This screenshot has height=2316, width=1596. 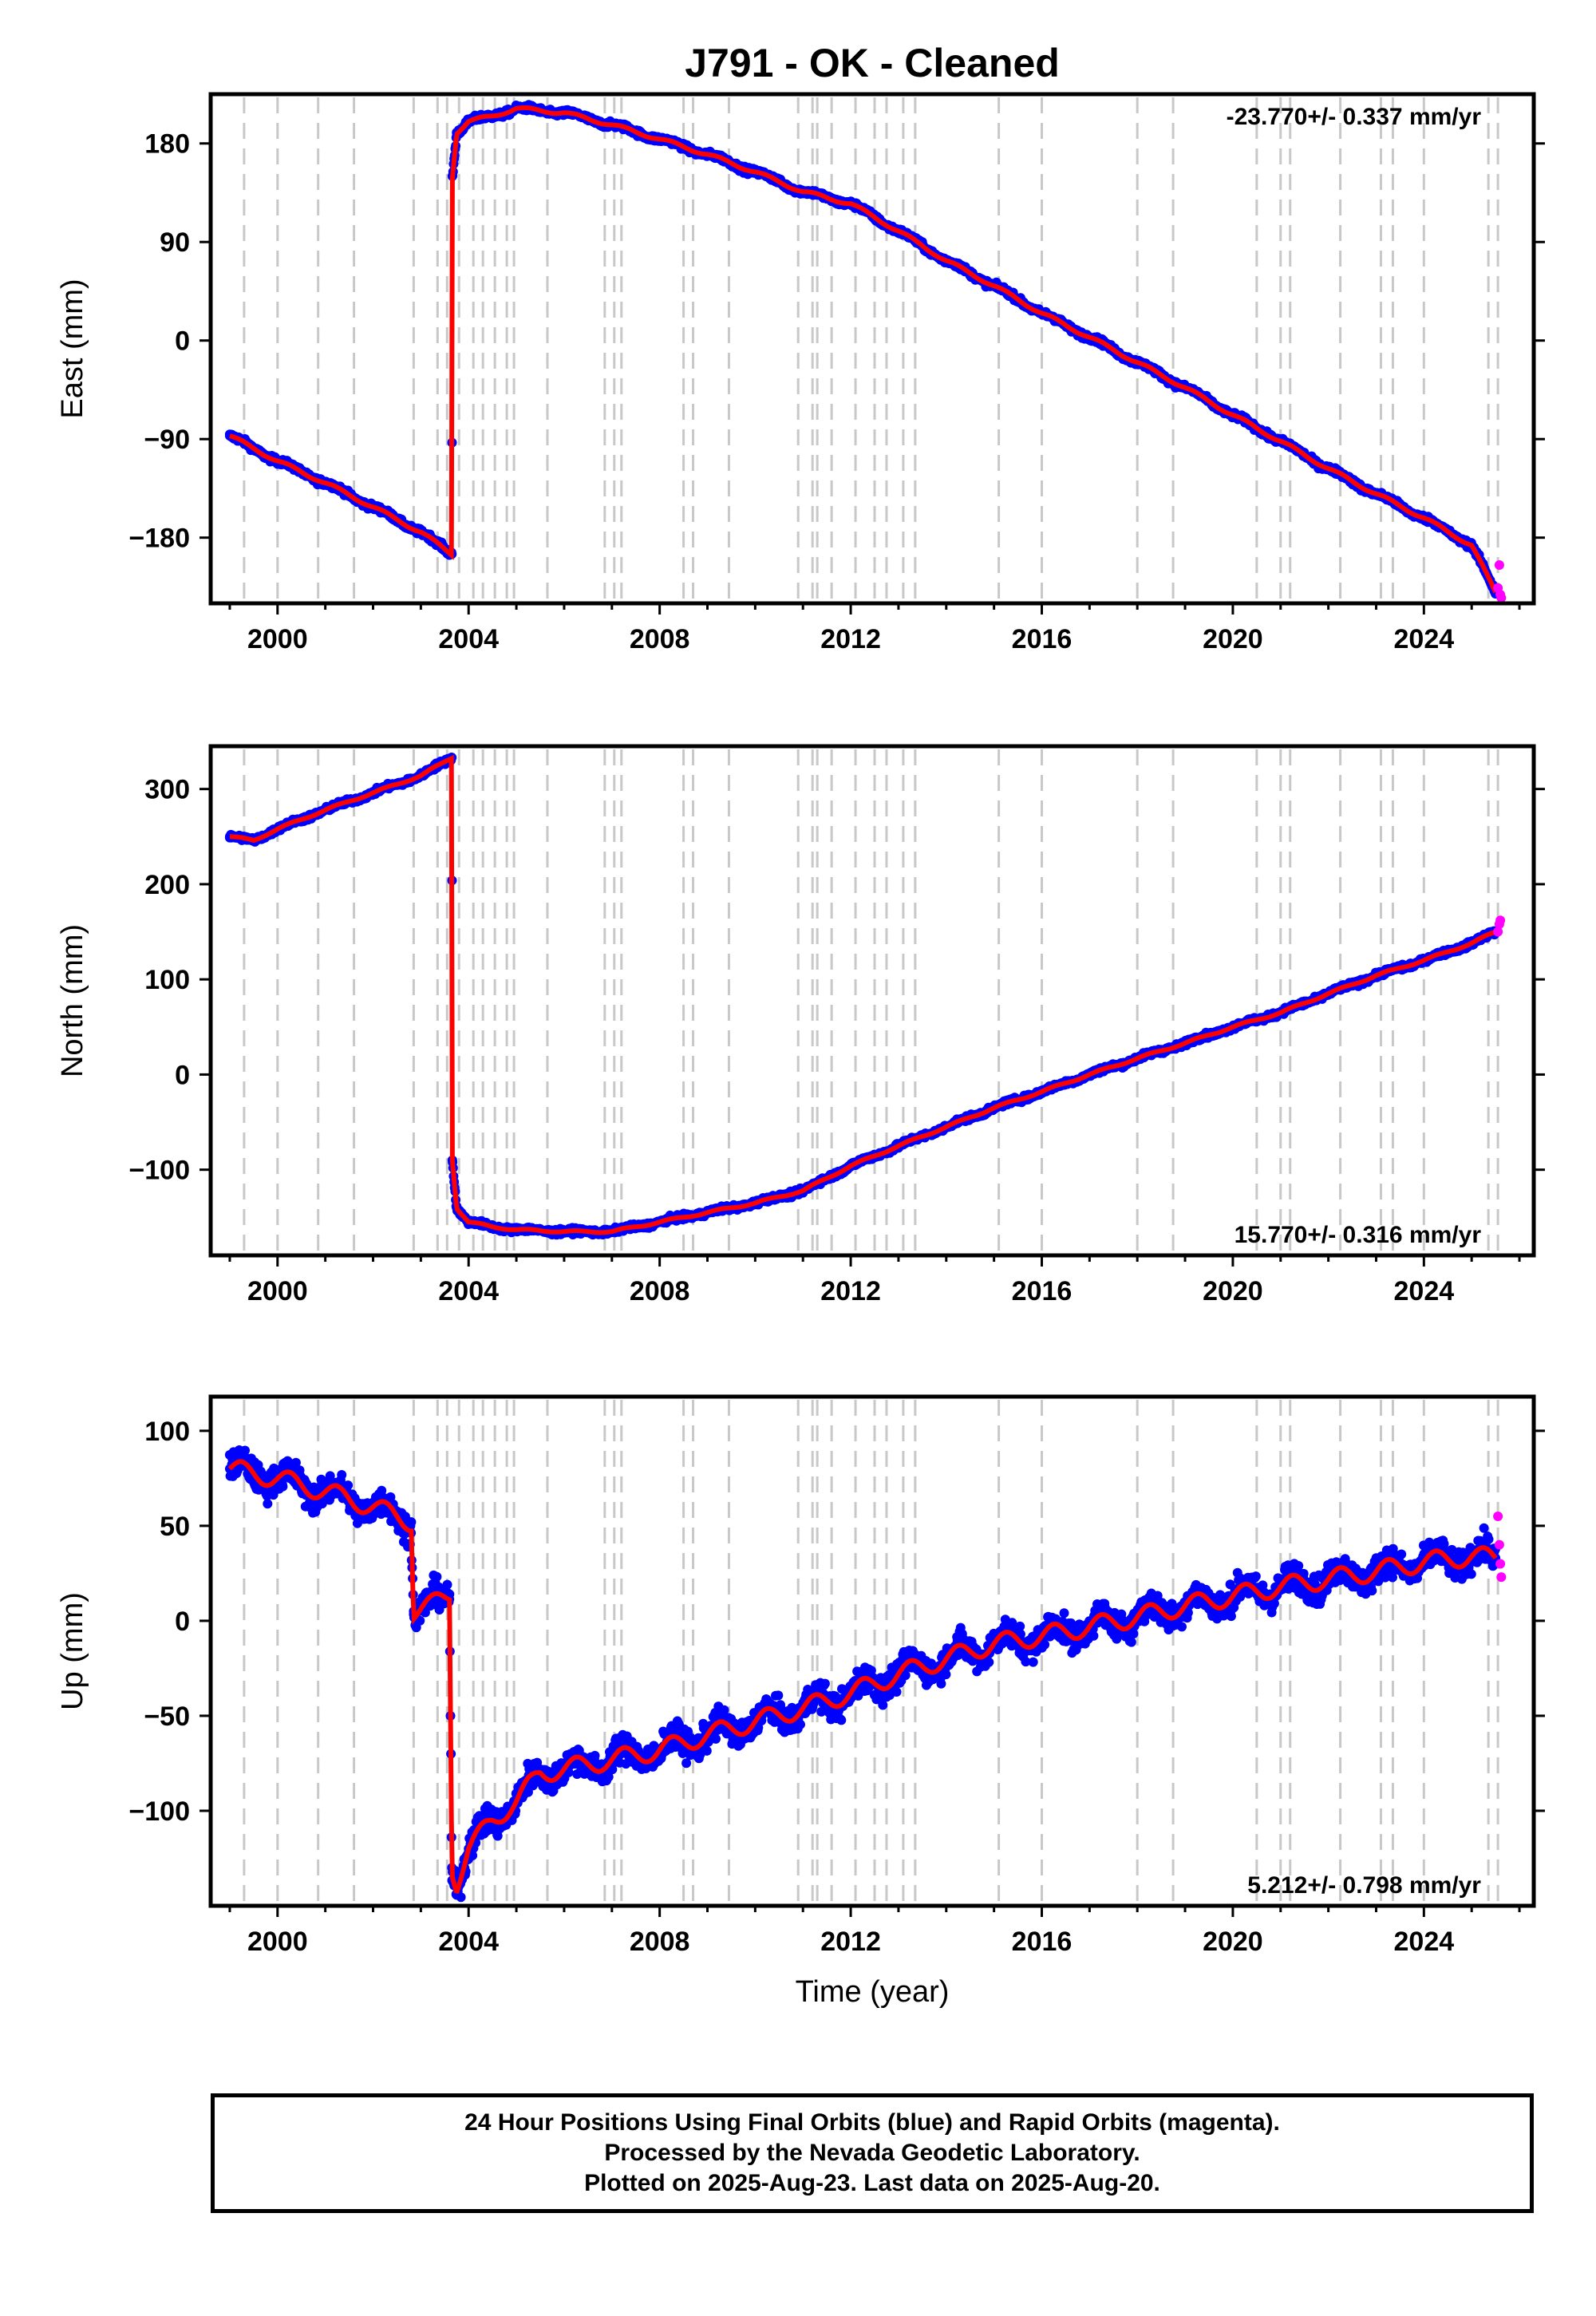 What do you see at coordinates (175, 242) in the screenshot?
I see `y-tick-label: 90` at bounding box center [175, 242].